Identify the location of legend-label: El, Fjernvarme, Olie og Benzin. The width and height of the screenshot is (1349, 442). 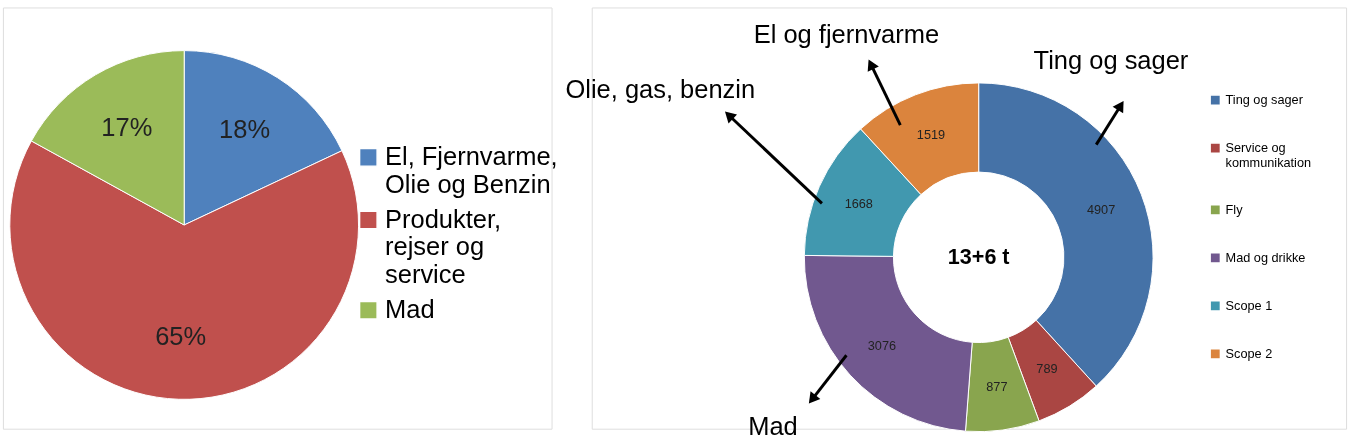
(471, 170).